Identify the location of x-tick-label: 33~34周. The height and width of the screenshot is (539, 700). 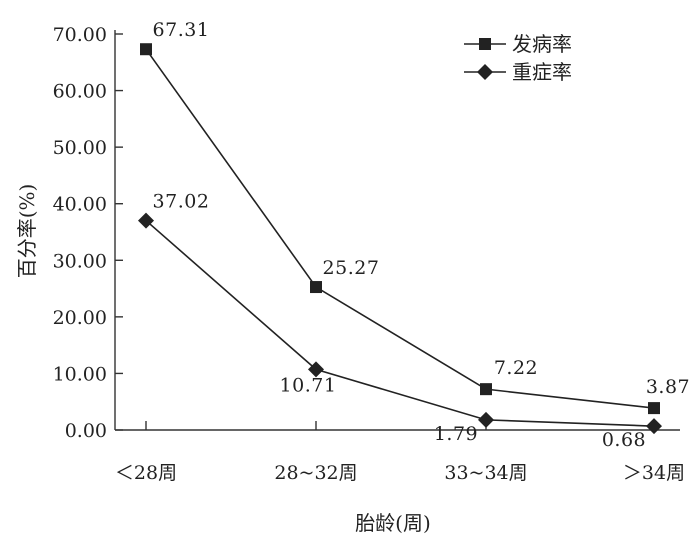
(485, 473).